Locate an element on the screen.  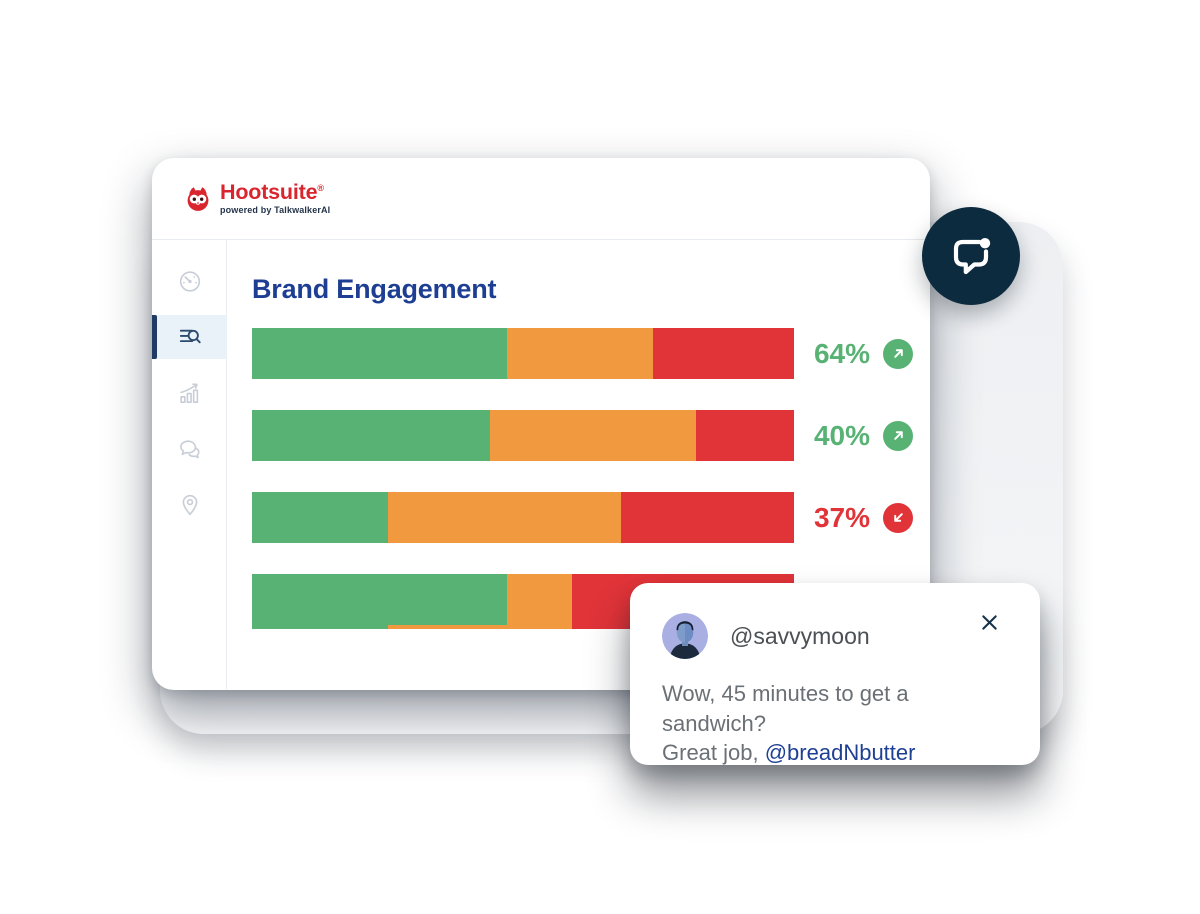
chart-row: 40% is located at coordinates (591, 435).